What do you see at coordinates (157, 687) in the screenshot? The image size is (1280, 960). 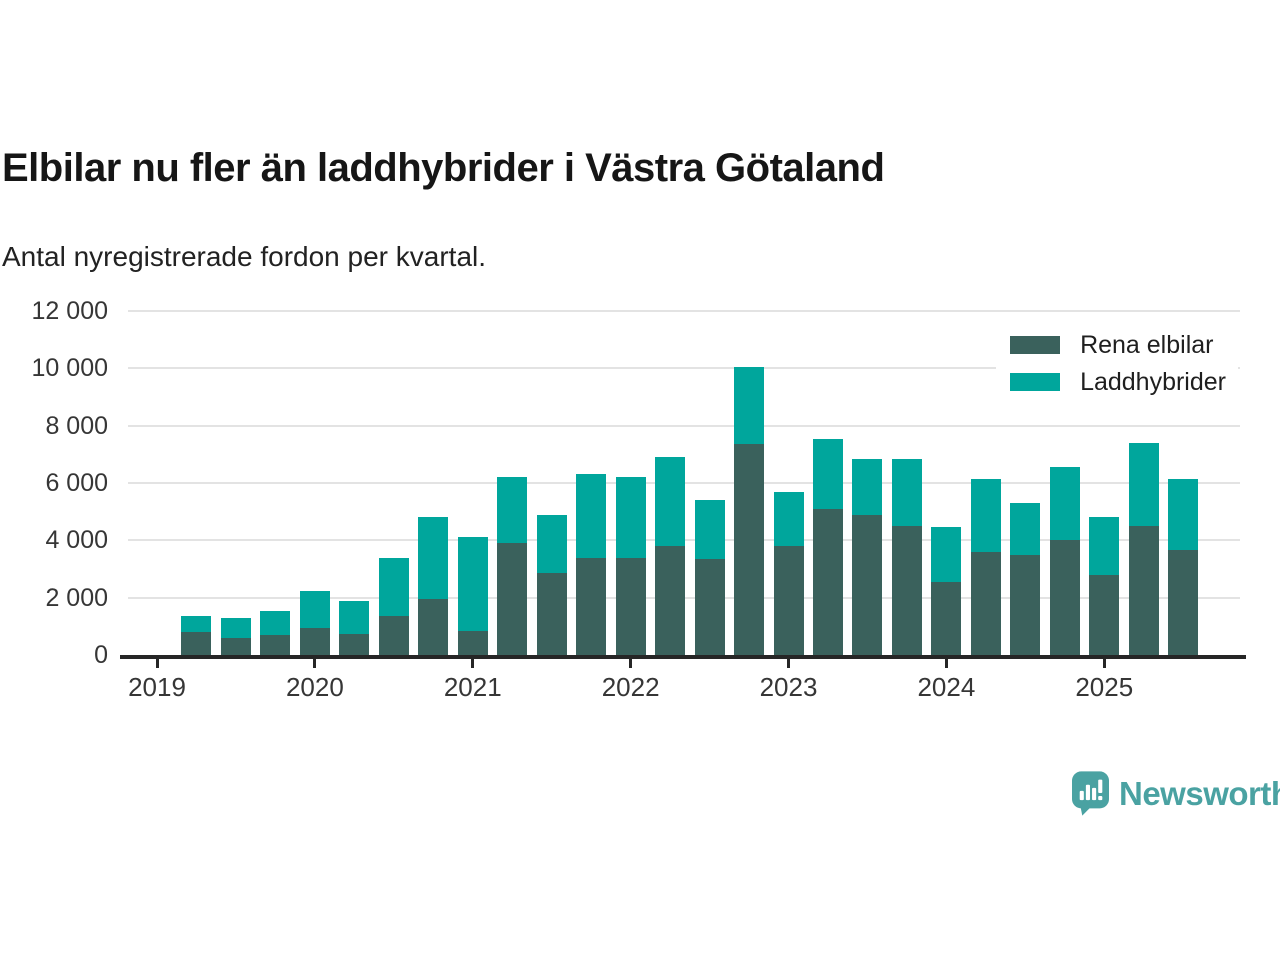 I see `x-axis-label: 2019` at bounding box center [157, 687].